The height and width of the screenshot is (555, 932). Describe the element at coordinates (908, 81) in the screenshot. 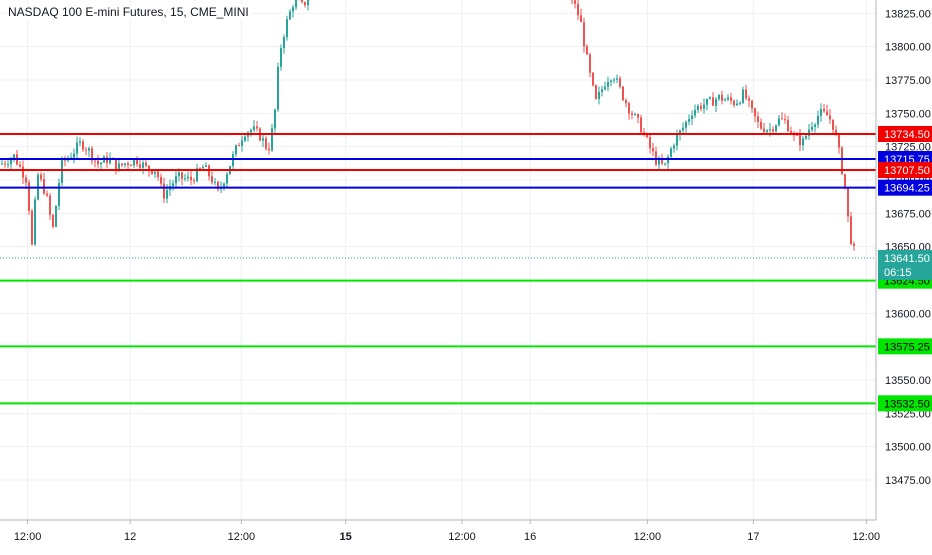

I see `y-tick-label: 13775.00` at that location.